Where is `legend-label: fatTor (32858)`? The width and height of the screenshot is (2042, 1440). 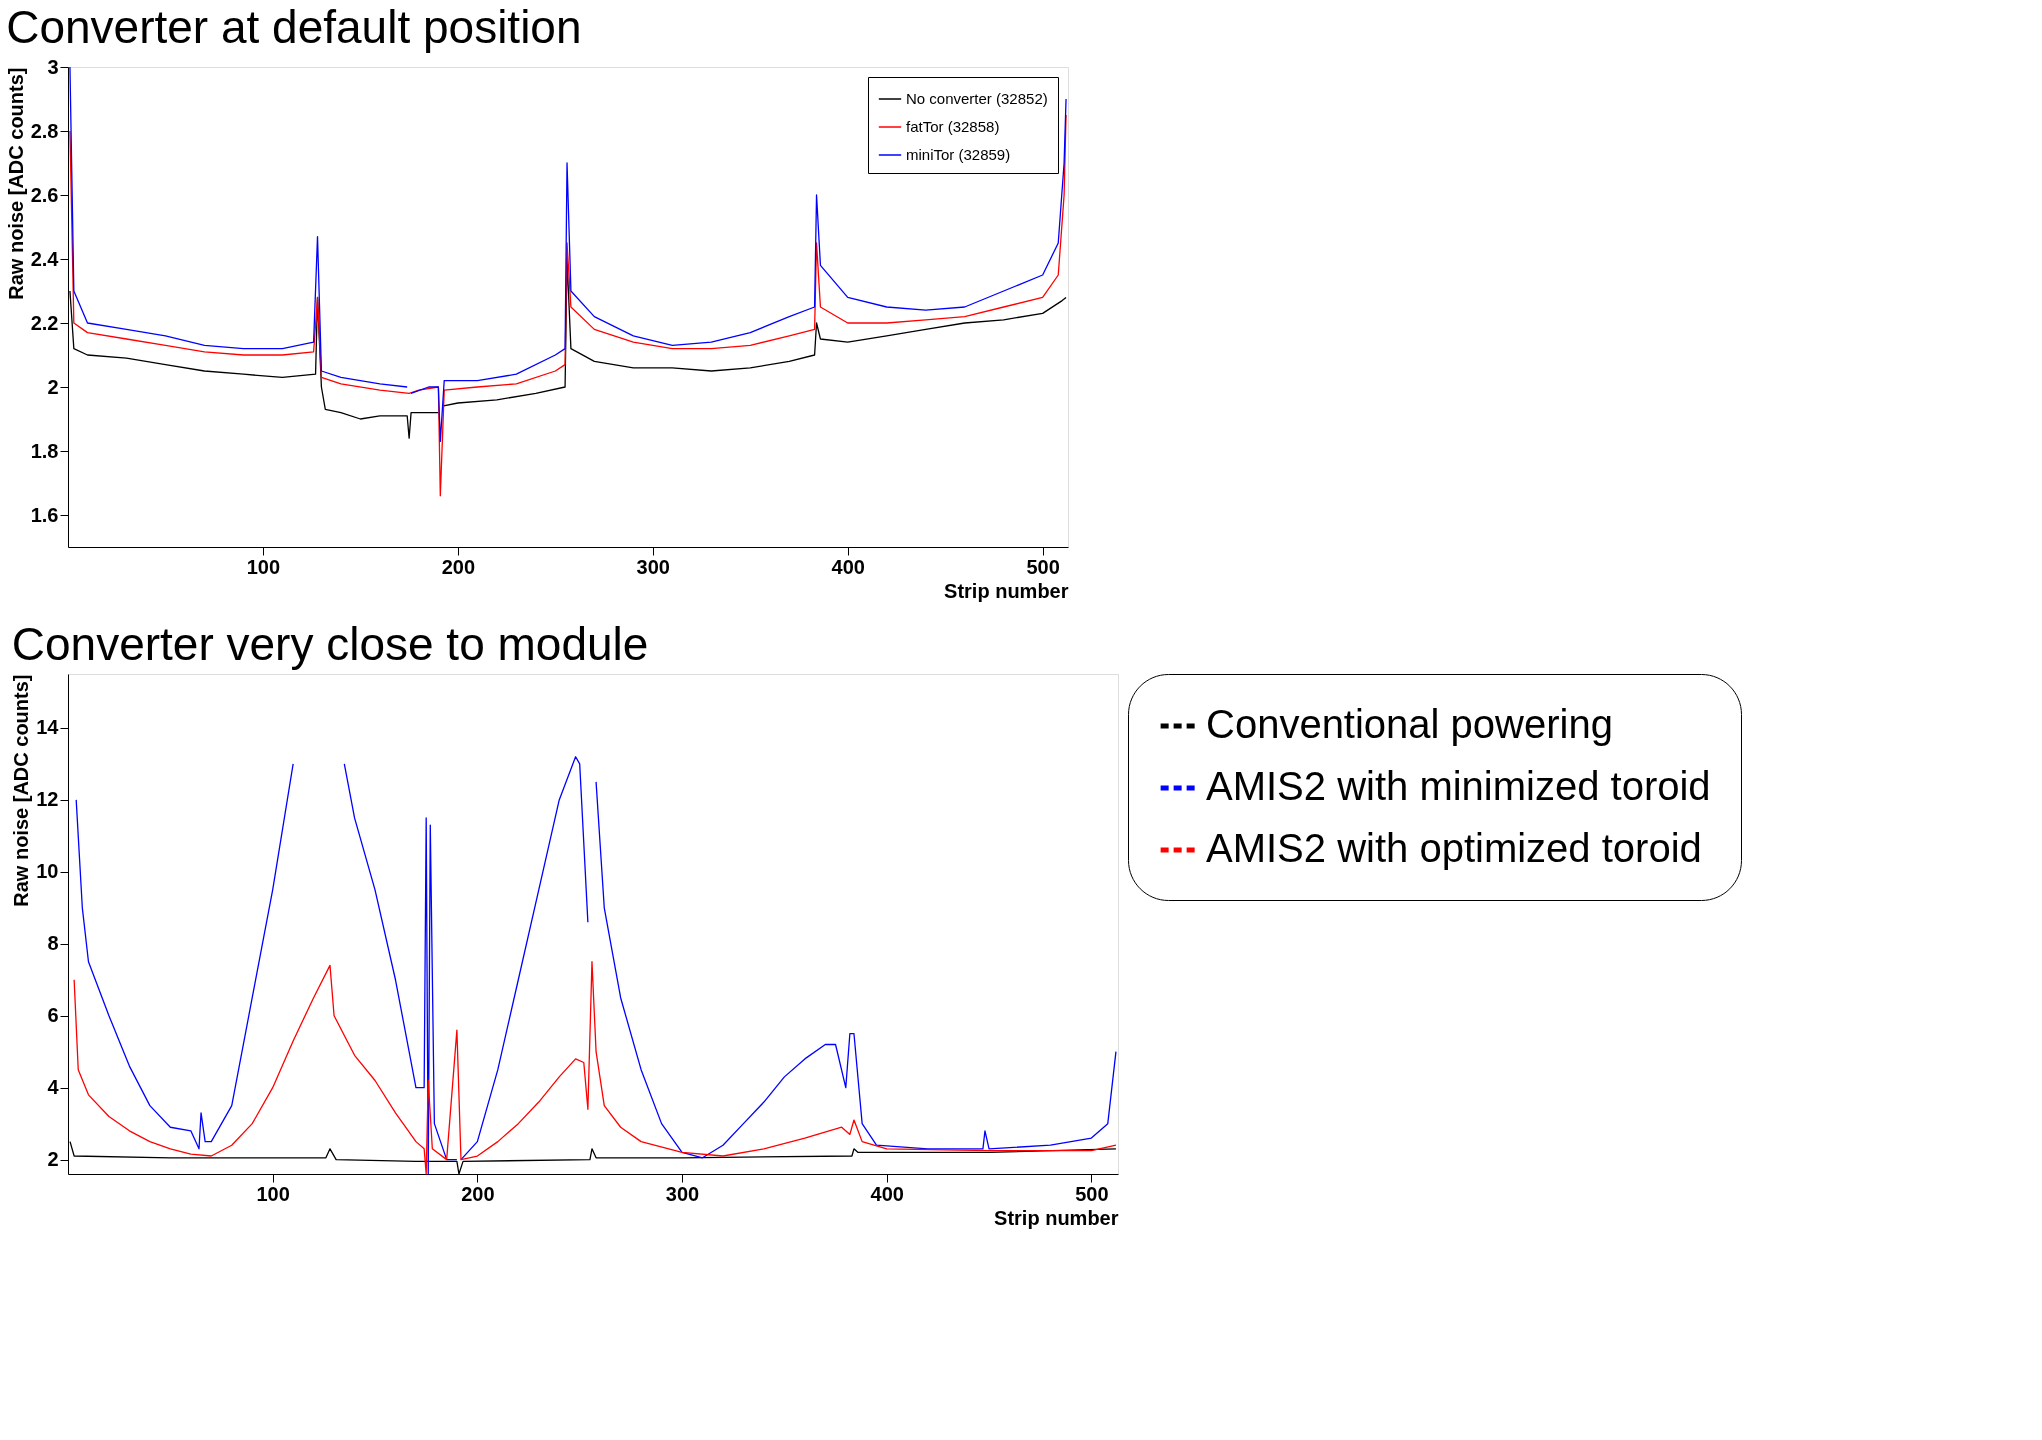
legend-label: fatTor (32858) is located at coordinates (953, 126).